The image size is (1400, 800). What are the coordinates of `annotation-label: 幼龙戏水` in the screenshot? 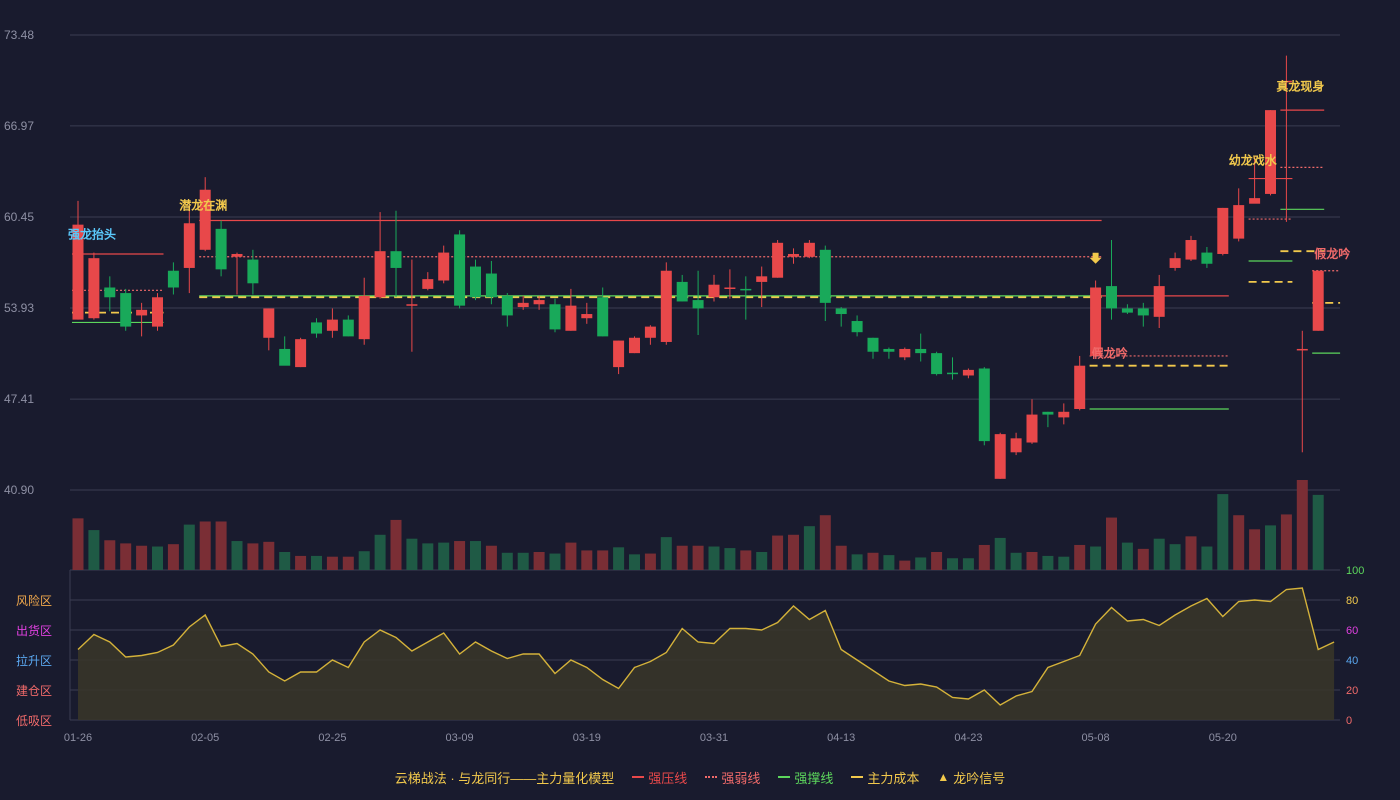 It's located at (1253, 160).